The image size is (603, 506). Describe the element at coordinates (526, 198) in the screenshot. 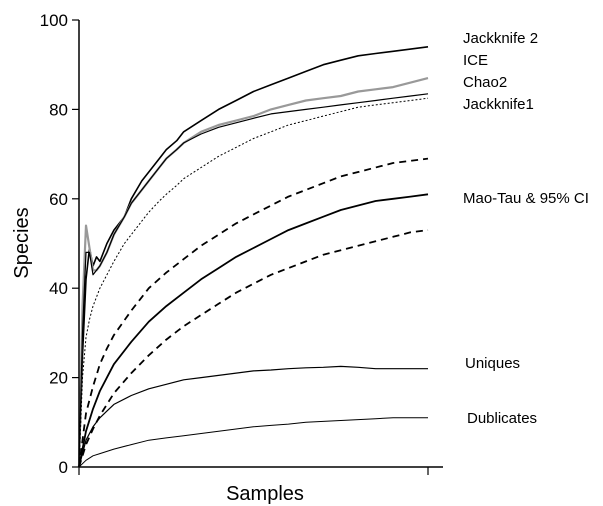

I see `label-mao-tau: Mao-Tau & 95% CI` at that location.